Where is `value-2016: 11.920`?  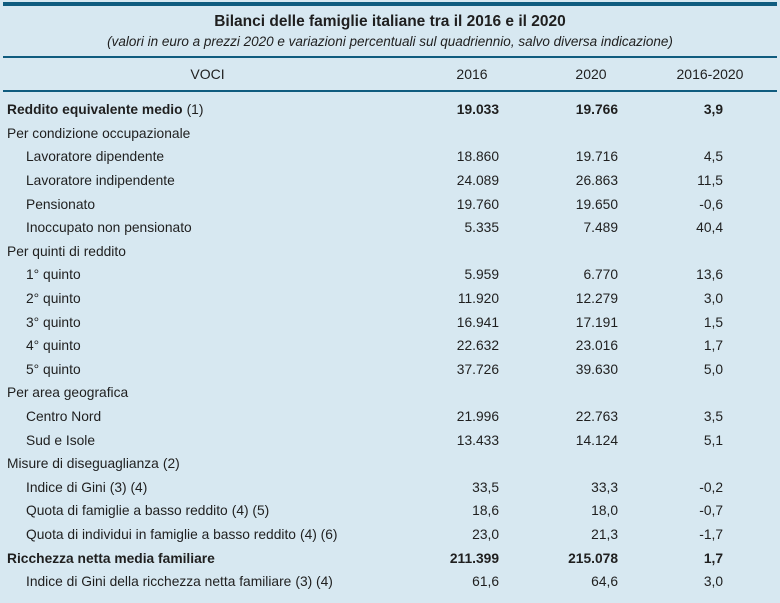
value-2016: 11.920 is located at coordinates (478, 299).